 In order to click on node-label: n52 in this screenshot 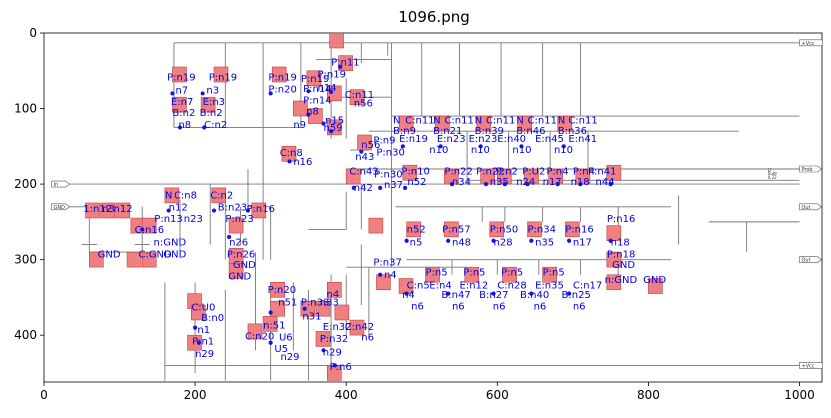, I will do `click(416, 229)`.